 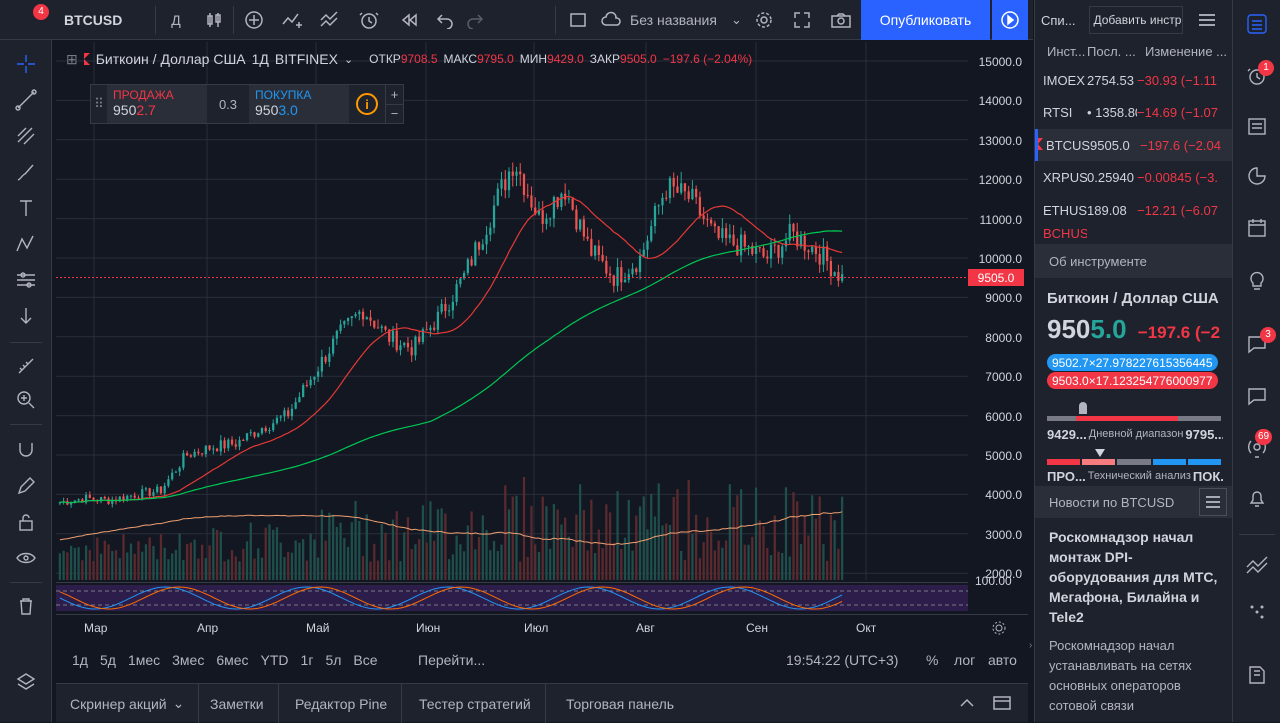 What do you see at coordinates (674, 20) in the screenshot?
I see `layout-name-button: Без названия ⌄` at bounding box center [674, 20].